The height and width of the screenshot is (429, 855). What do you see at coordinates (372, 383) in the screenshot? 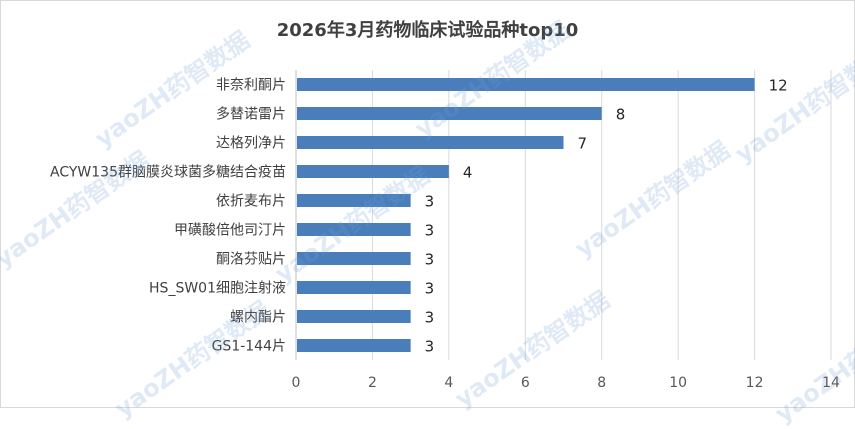
I see `x-tick-label: 2` at bounding box center [372, 383].